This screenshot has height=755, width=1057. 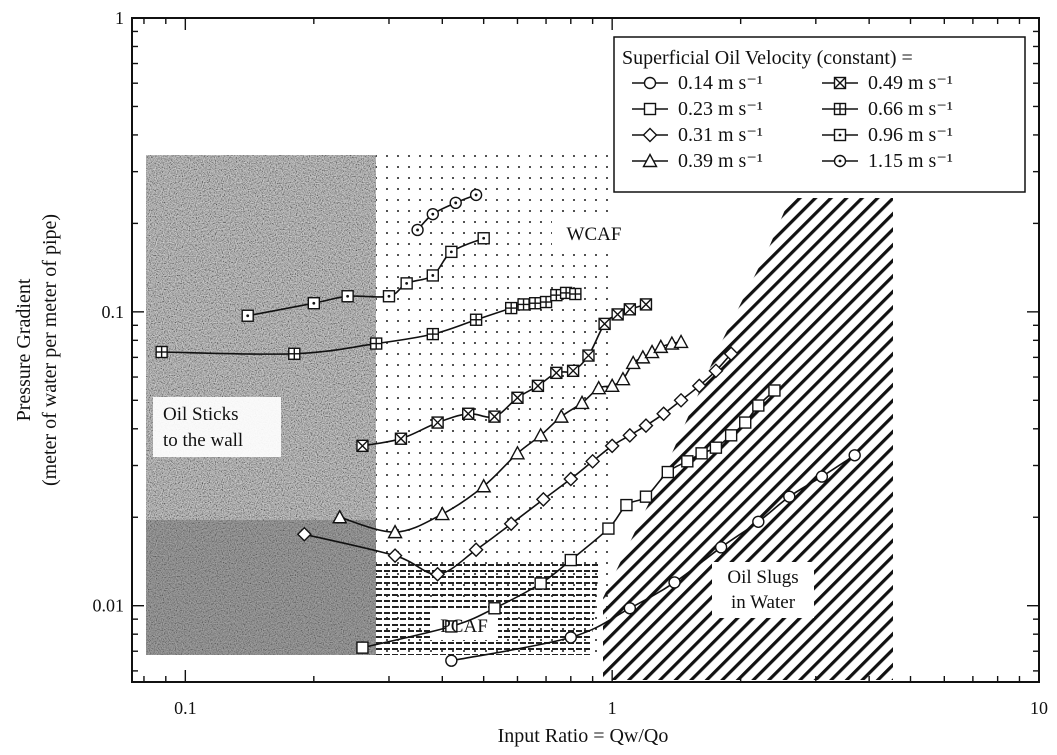 I want to click on series-1-line, so click(x=569, y=519).